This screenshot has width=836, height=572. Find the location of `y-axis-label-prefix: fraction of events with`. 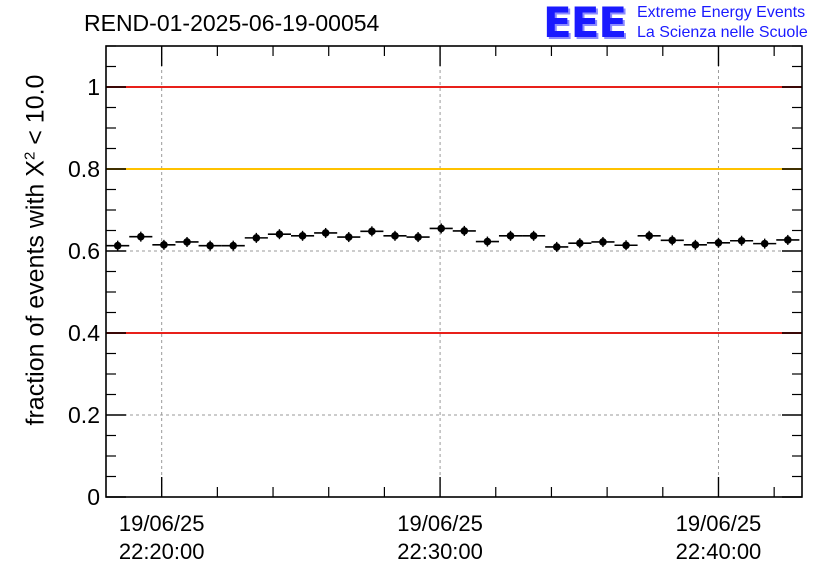

y-axis-label-prefix: fraction of events with is located at coordinates (35, 301).